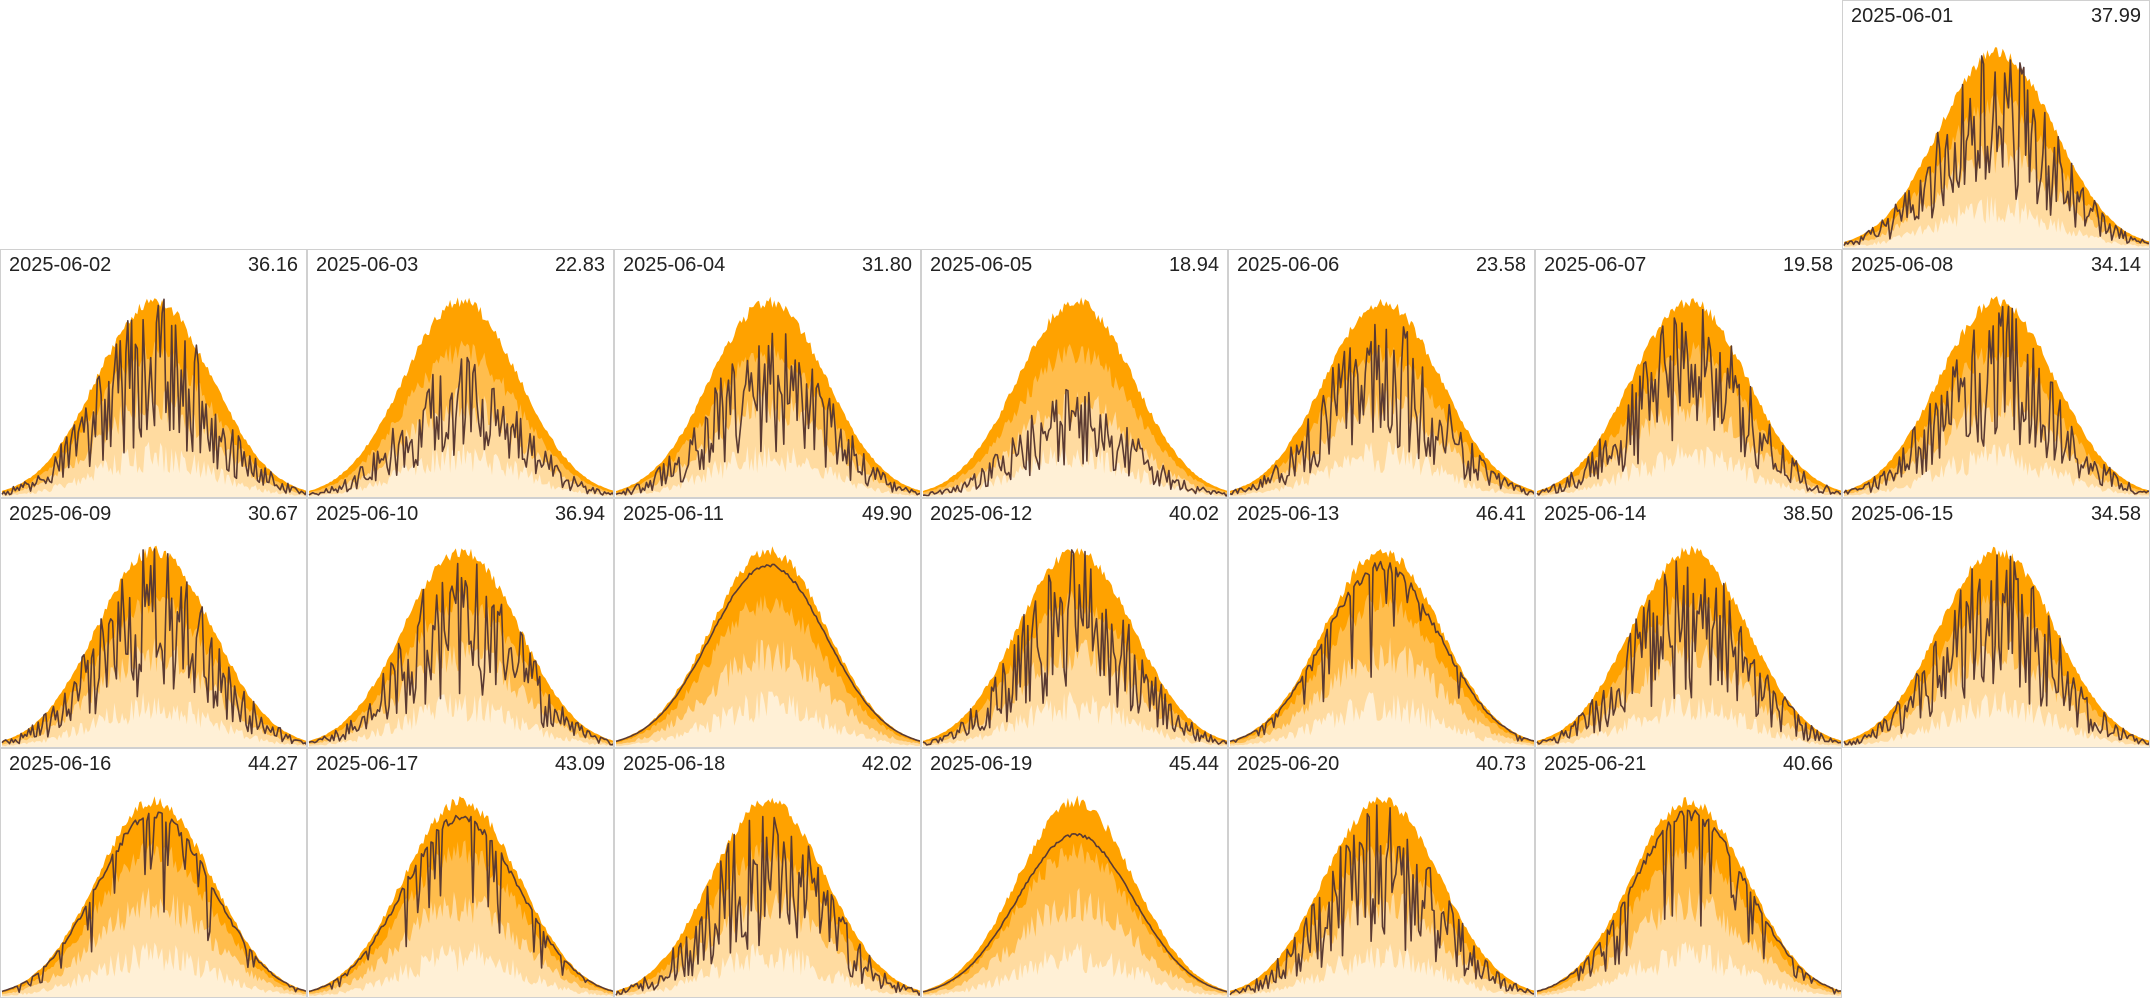 The width and height of the screenshot is (2150, 998). I want to click on day-panel: 2025-06-12 40.02, so click(1074, 623).